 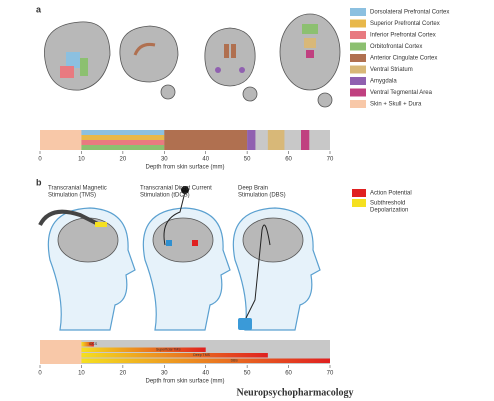 I want to click on method-label: Transcranial Direct Current, so click(x=176, y=189).